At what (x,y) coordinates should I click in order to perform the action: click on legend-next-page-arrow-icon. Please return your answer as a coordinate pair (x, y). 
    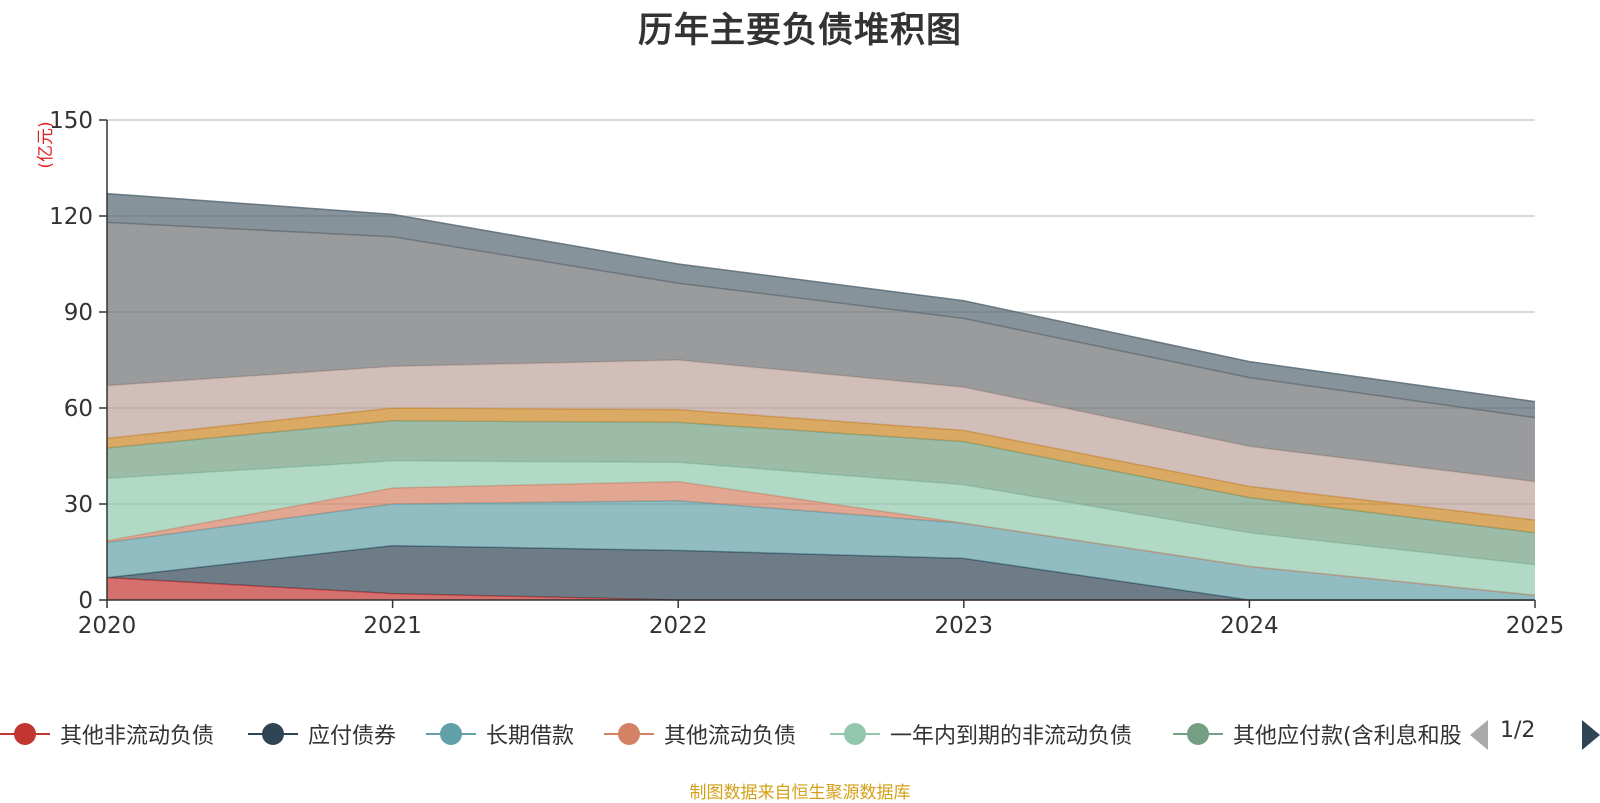
    Looking at the image, I should click on (1591, 735).